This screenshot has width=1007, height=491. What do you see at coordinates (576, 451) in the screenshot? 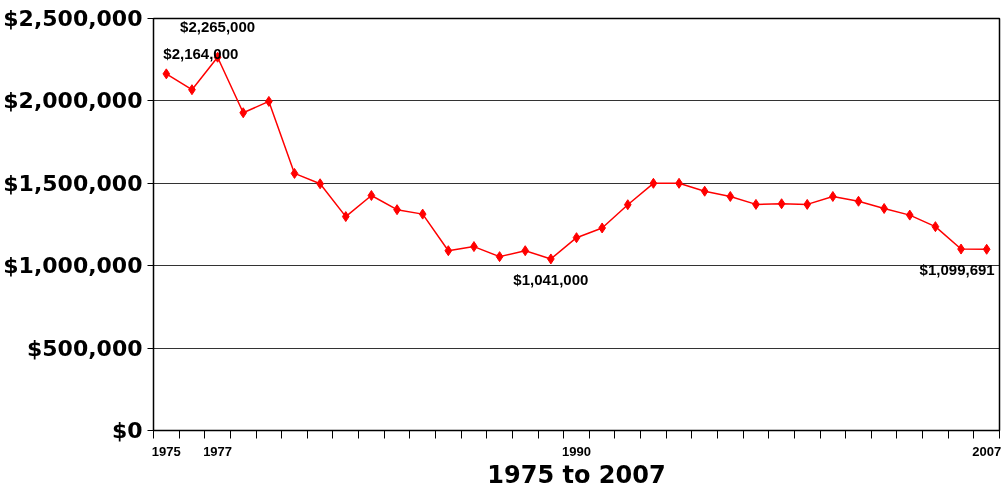
I see `x-tick-label: 1990` at bounding box center [576, 451].